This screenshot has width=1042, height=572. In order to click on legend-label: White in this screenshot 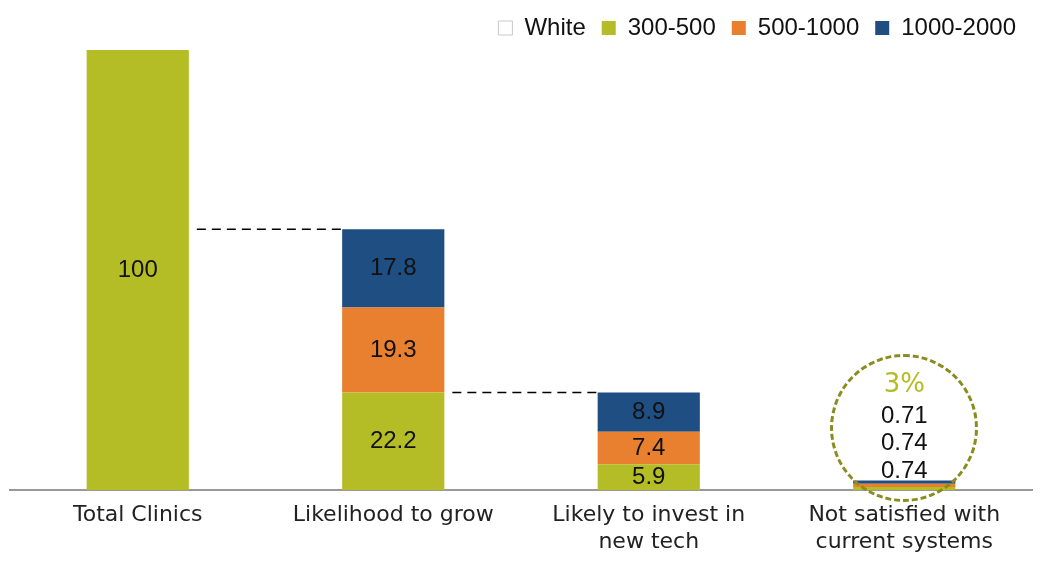, I will do `click(555, 26)`.